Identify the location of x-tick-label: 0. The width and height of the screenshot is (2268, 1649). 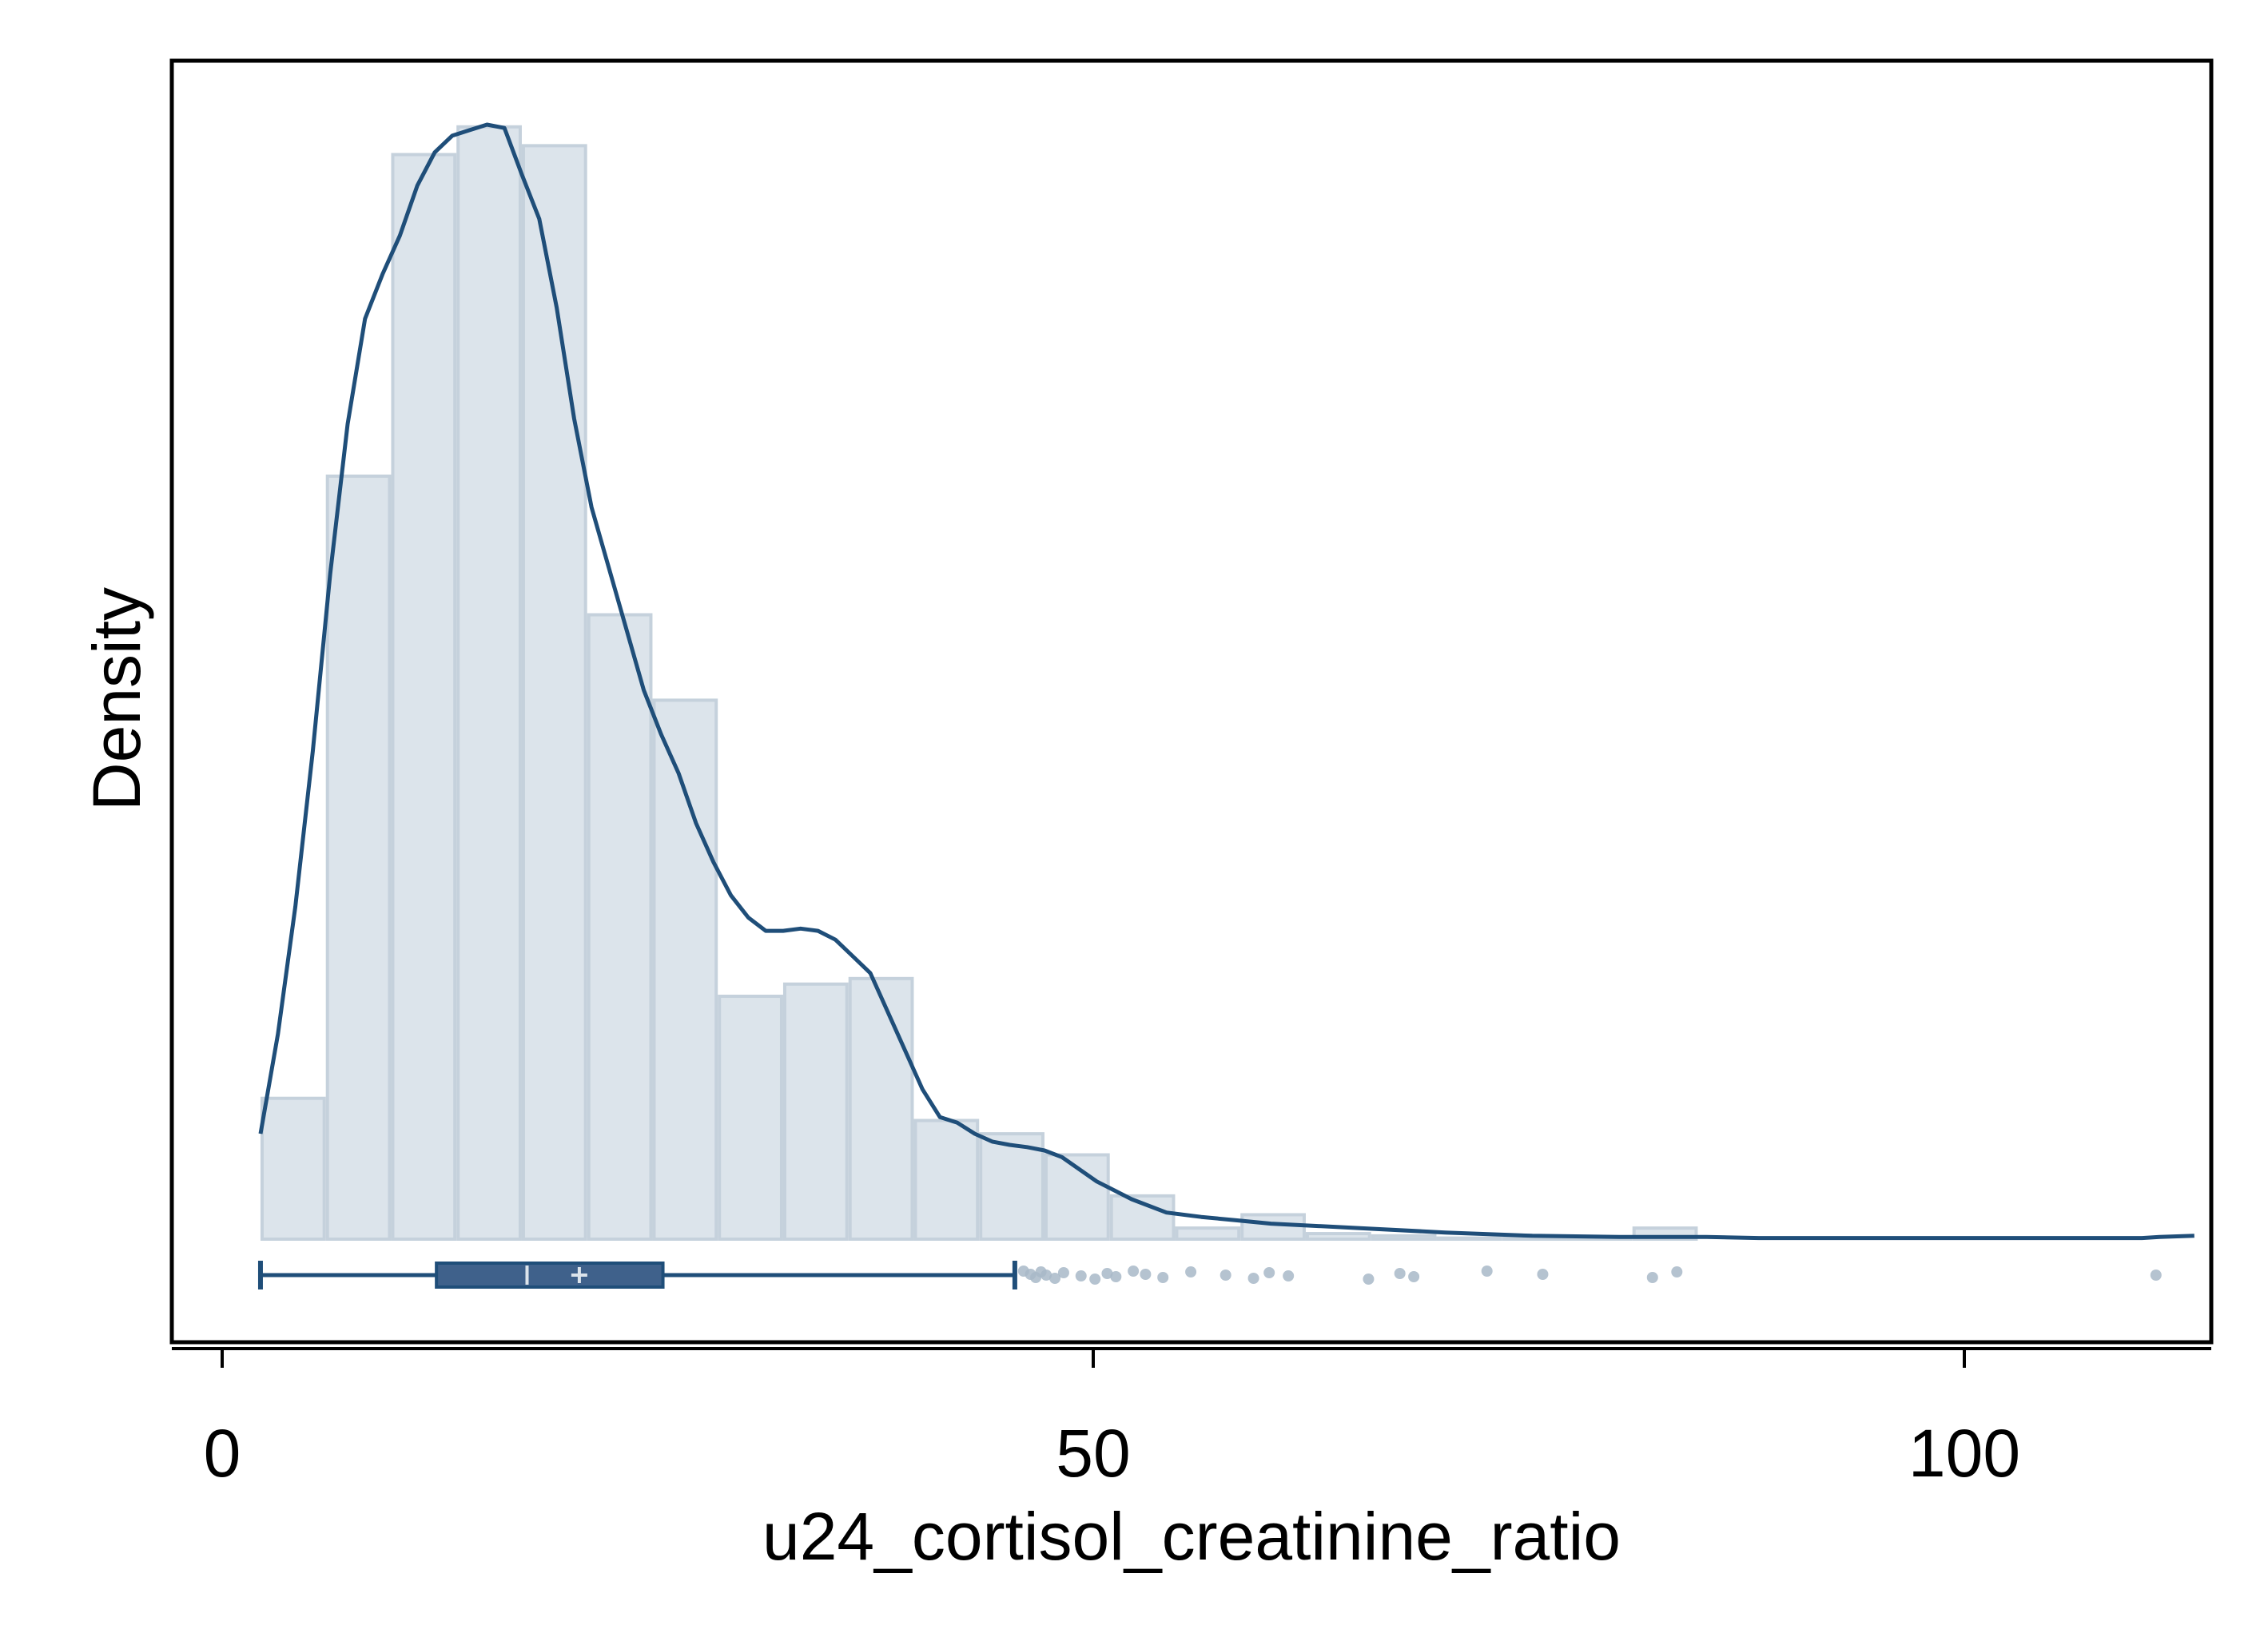
(223, 1453).